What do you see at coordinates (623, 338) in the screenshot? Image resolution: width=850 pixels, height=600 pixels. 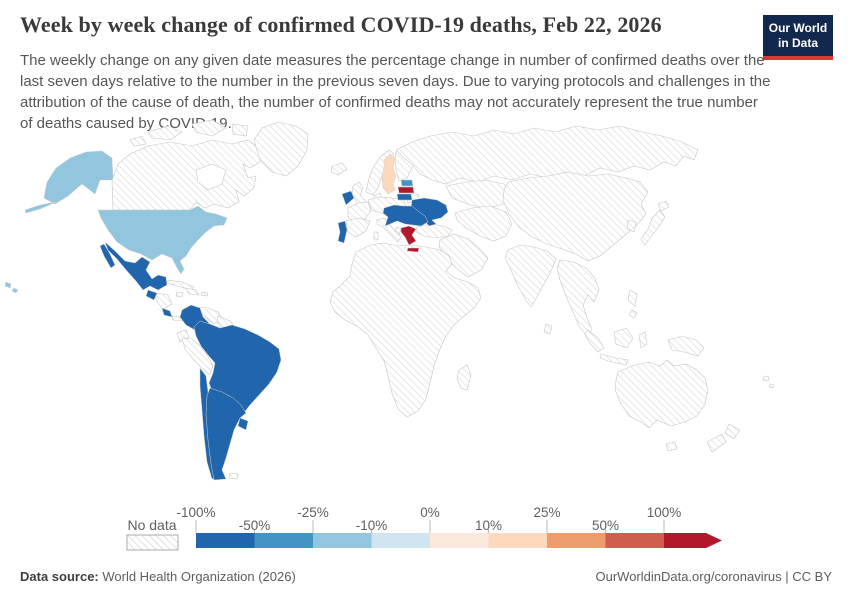 I see `country-borneo` at bounding box center [623, 338].